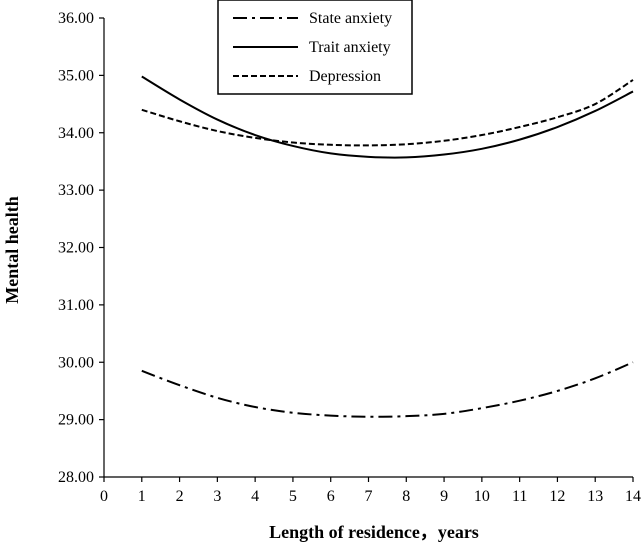  I want to click on y-tick-label: 36.00, so click(76, 18).